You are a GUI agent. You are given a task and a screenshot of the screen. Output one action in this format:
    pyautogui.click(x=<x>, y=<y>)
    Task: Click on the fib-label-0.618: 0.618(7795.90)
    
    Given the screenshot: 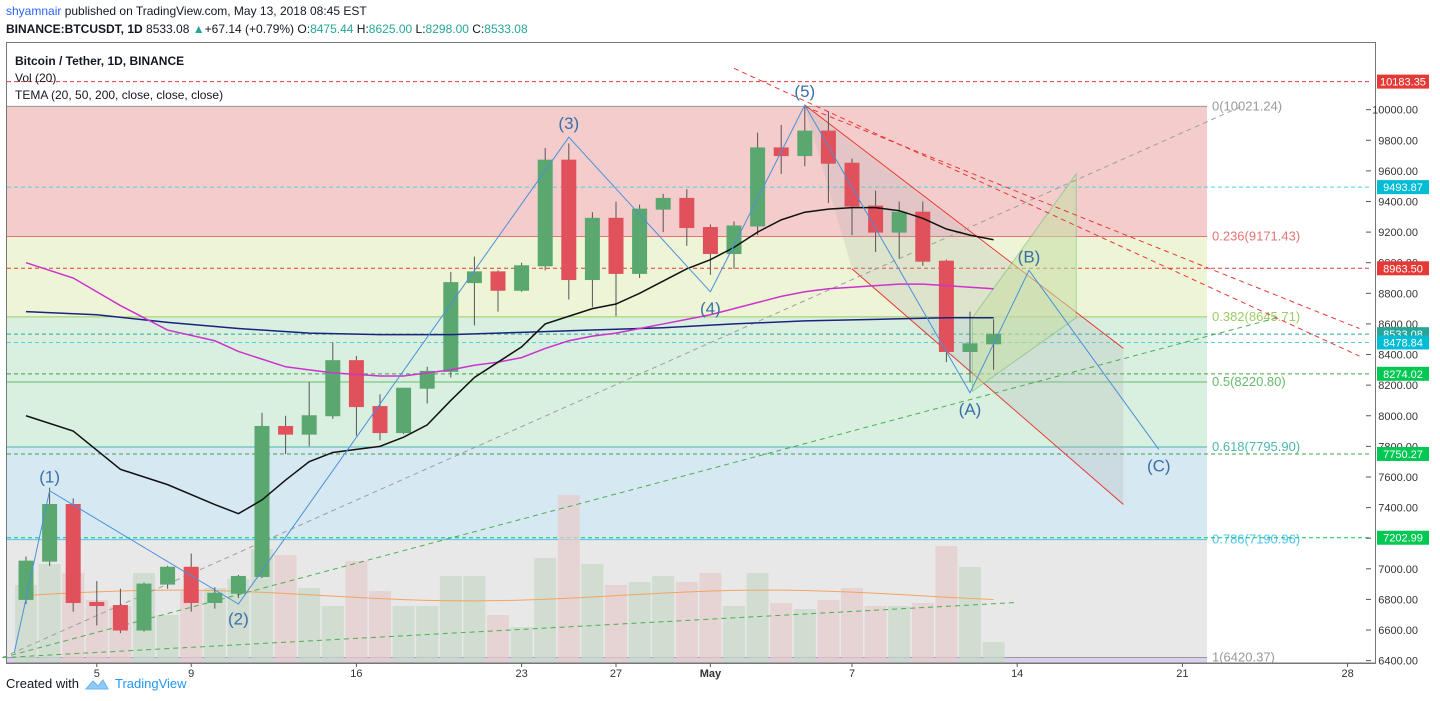 What is the action you would take?
    pyautogui.click(x=1256, y=446)
    